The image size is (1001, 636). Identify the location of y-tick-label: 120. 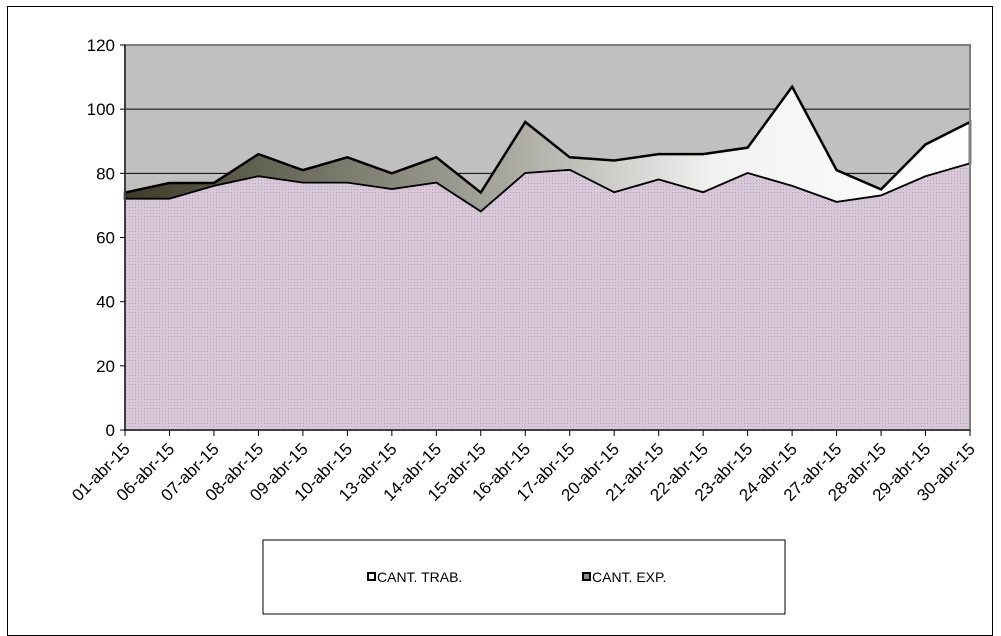
(101, 45).